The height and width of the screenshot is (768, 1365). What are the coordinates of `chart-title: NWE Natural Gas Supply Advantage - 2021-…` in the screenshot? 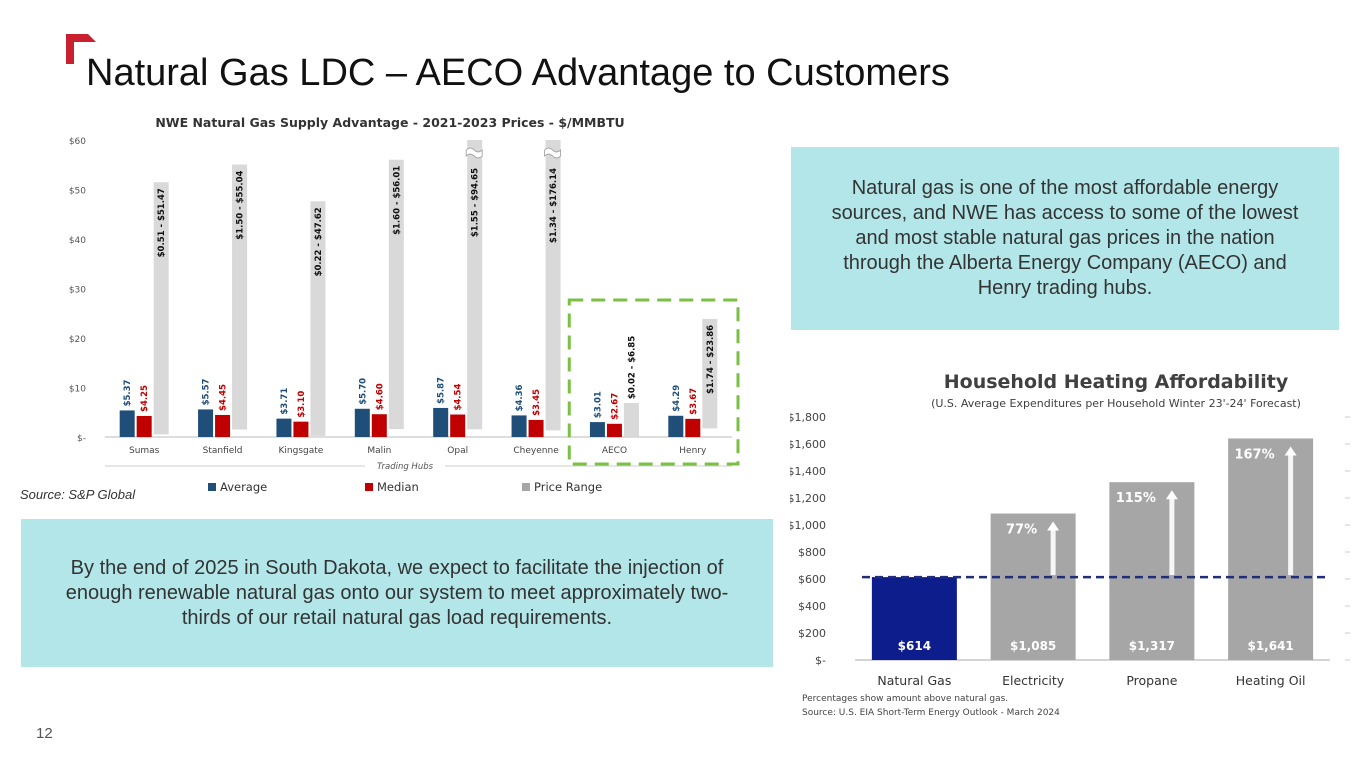 It's located at (389, 122).